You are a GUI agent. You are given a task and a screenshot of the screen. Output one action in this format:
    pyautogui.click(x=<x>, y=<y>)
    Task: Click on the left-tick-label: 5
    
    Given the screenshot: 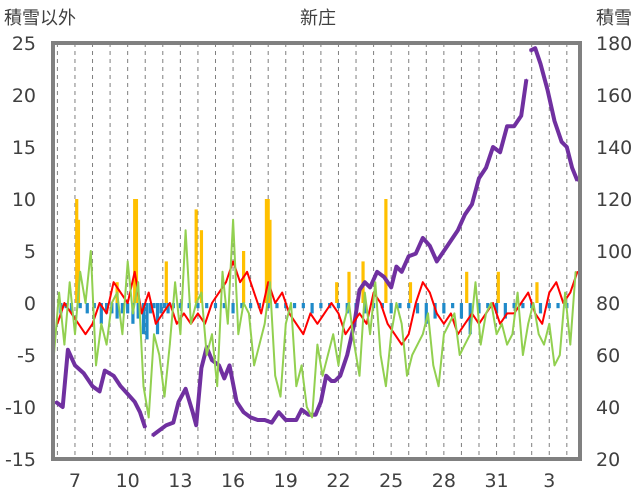 What is the action you would take?
    pyautogui.click(x=30, y=252)
    